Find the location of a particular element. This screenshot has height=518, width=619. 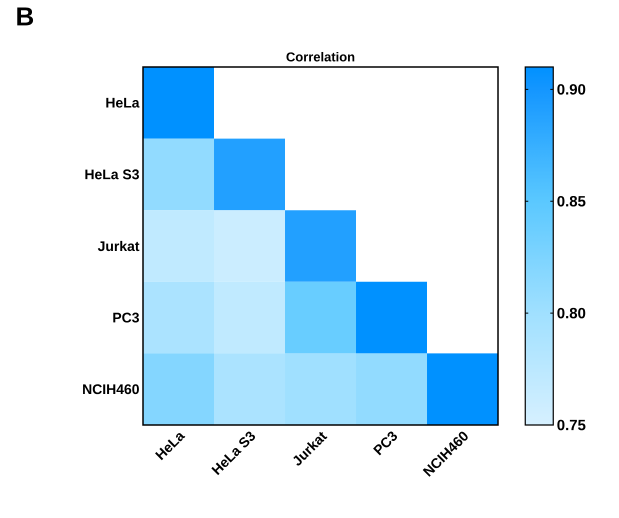

color-bar-label: 0.85 is located at coordinates (571, 201).